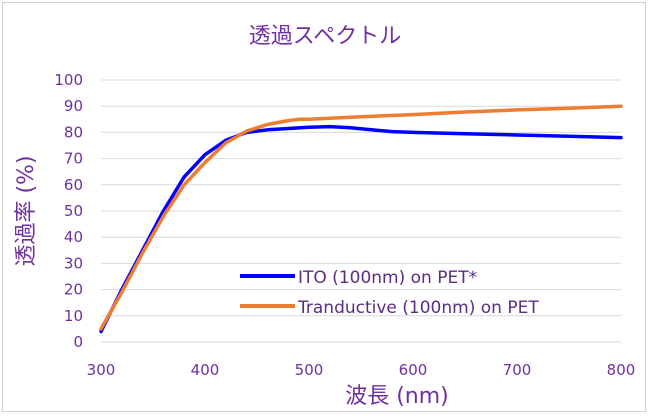 This screenshot has width=650, height=418. I want to click on y-tick-label-50: 50, so click(73, 211).